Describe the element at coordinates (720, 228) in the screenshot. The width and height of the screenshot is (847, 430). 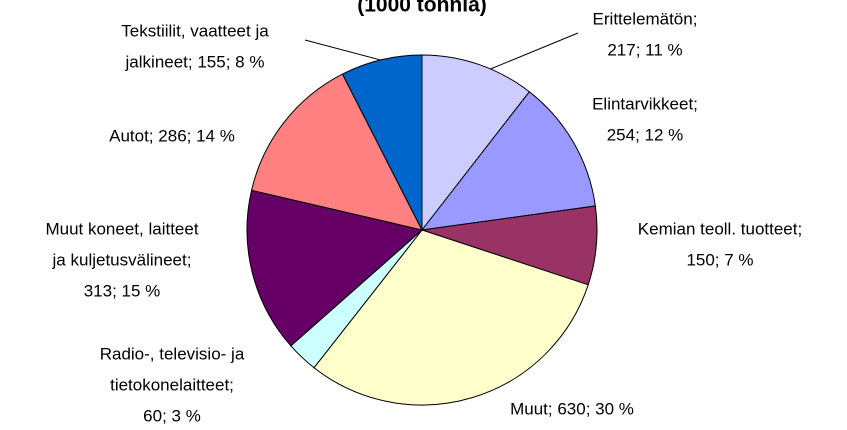
I see `data-label: Kemian teoll. tuotteet;` at that location.